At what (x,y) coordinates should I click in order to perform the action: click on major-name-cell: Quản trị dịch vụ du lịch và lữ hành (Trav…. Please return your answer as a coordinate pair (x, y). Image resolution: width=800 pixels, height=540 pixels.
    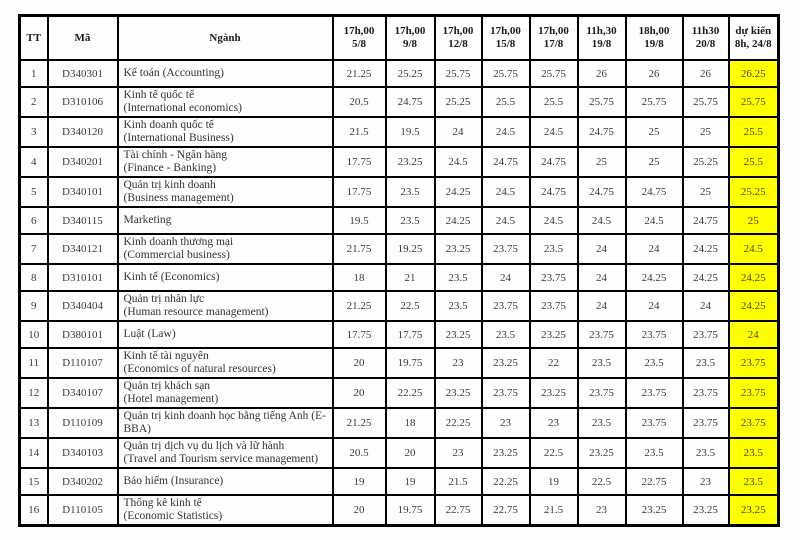
    Looking at the image, I should click on (225, 453).